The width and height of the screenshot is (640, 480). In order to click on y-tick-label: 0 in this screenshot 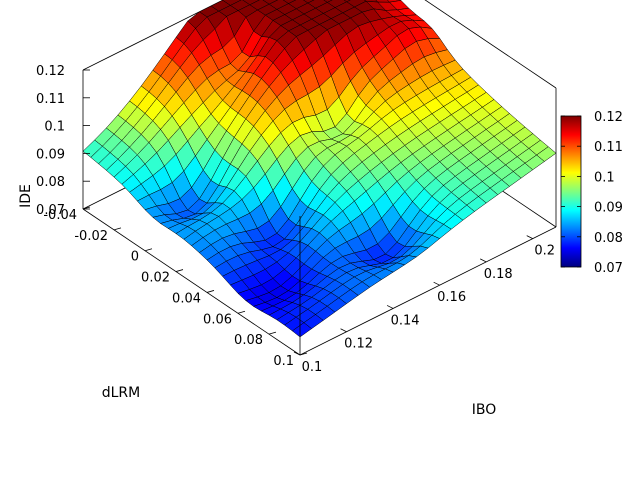, I will do `click(135, 257)`.